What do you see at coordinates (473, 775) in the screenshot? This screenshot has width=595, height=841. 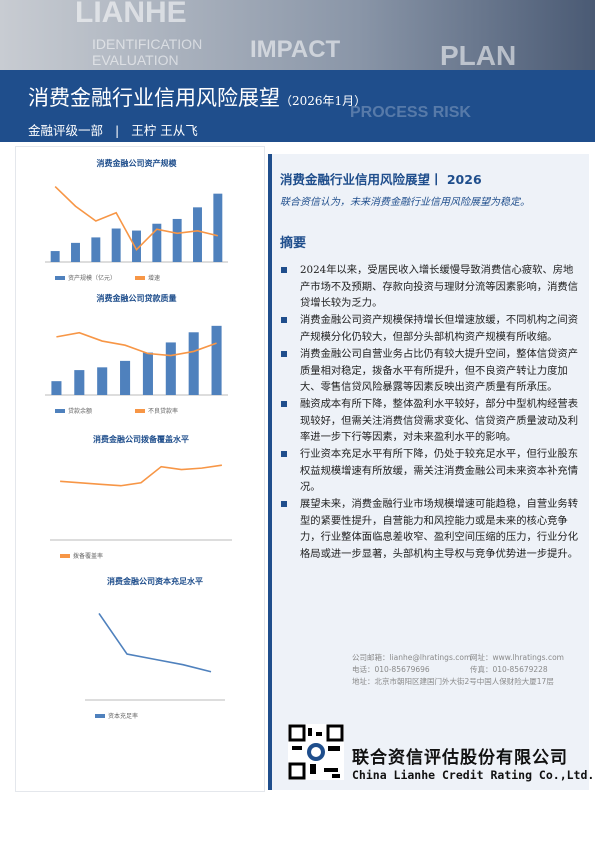 I see `logo-en: China Lianhe Credit Rating Co.,Ltd.` at bounding box center [473, 775].